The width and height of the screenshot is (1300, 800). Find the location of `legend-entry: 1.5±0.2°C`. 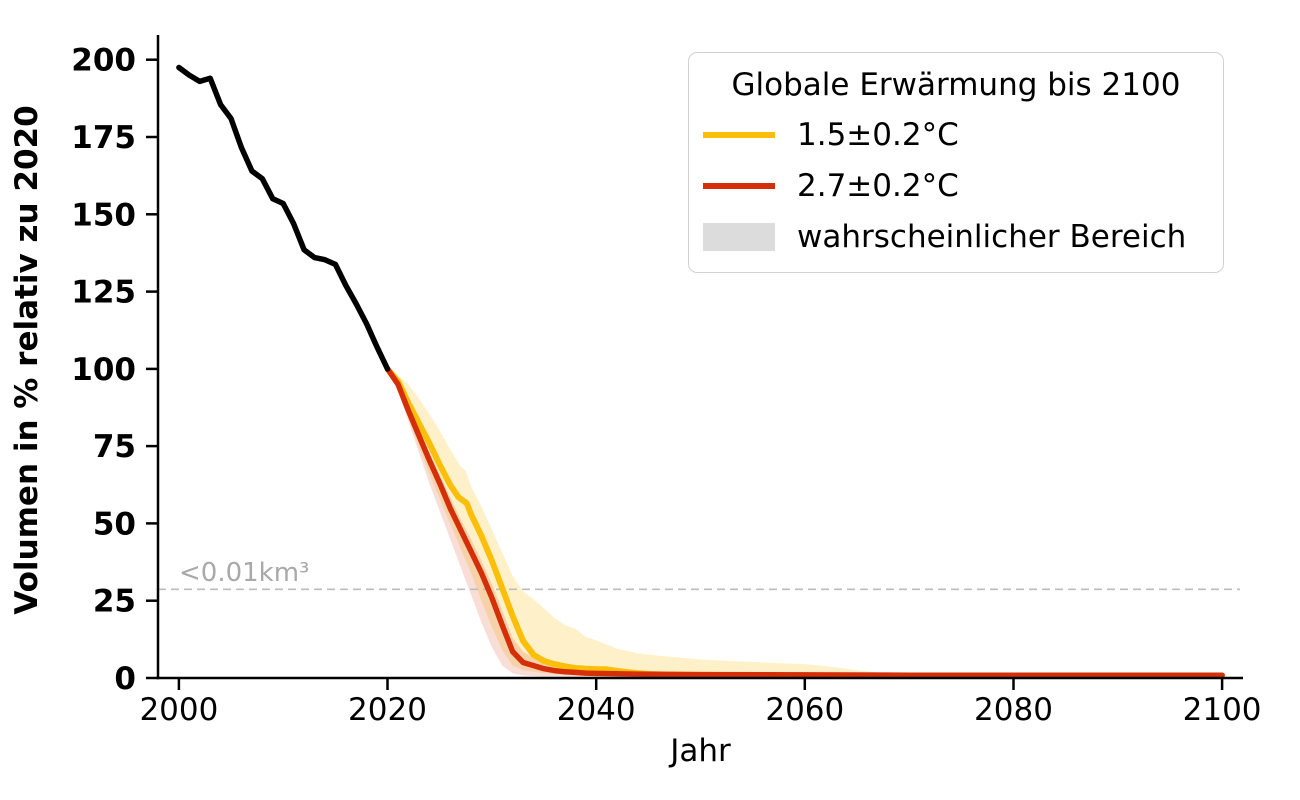

legend-entry: 1.5±0.2°C is located at coordinates (956, 134).